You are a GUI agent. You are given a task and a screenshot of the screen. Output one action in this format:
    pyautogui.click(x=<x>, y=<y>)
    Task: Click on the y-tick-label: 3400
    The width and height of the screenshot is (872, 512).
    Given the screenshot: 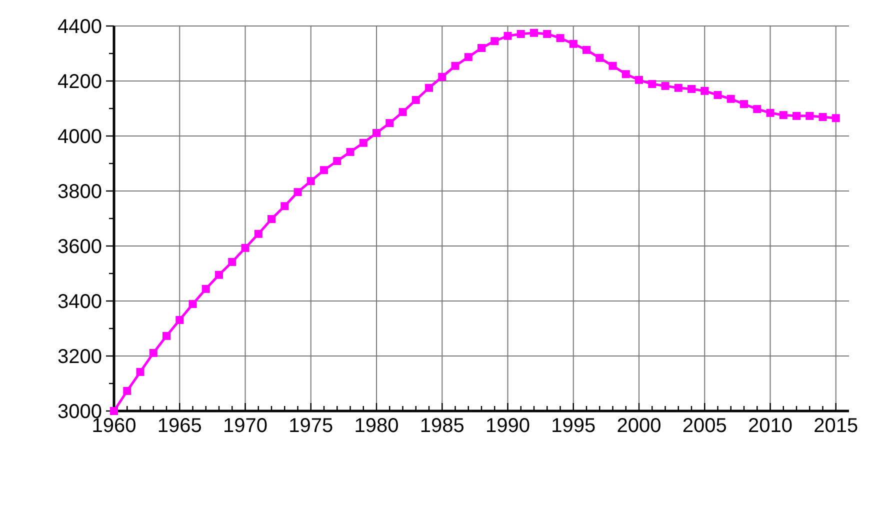 What is the action you would take?
    pyautogui.click(x=80, y=302)
    